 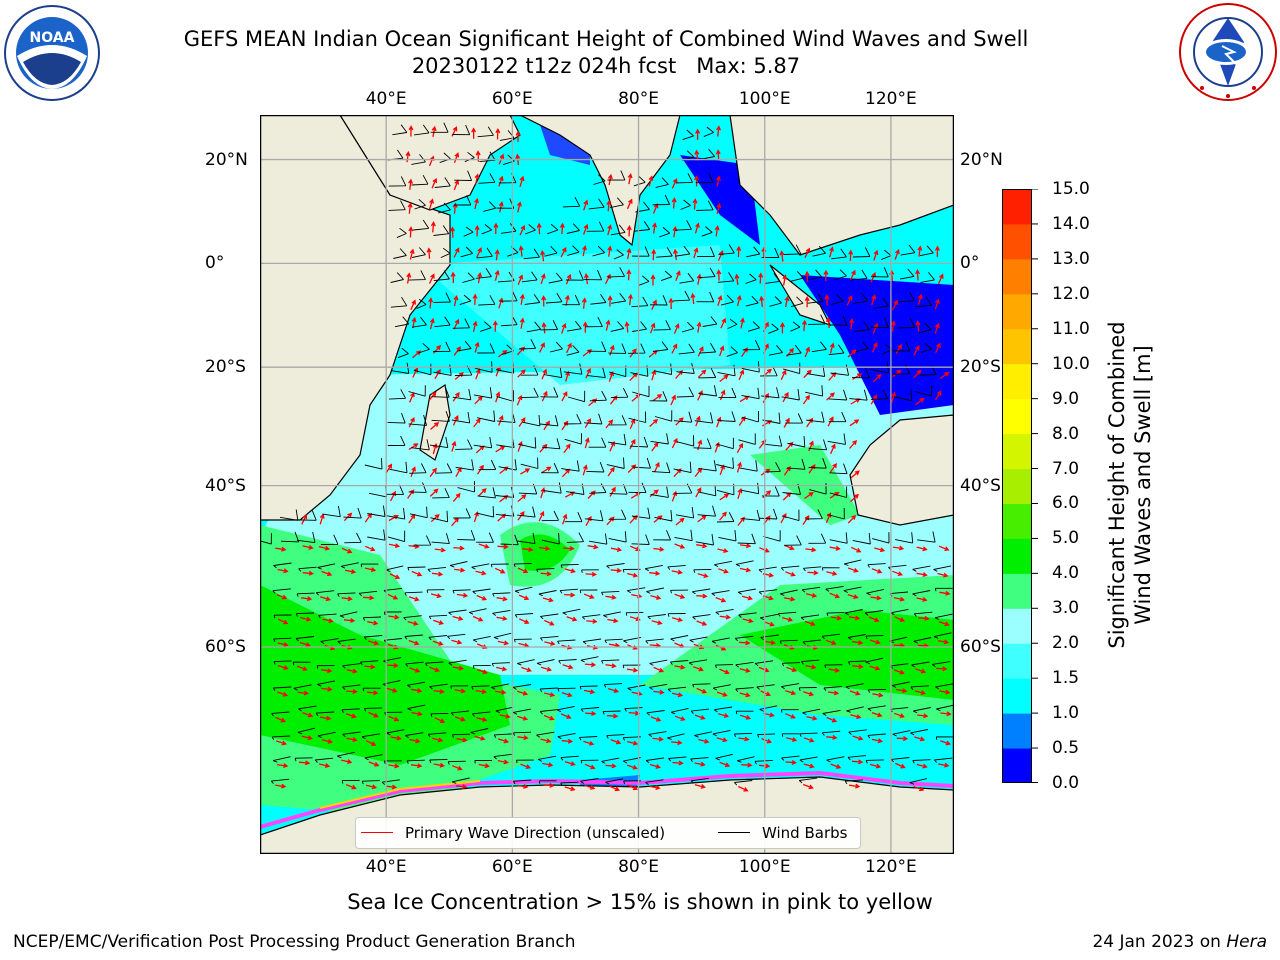 I want to click on colorbar, so click(x=1020, y=486).